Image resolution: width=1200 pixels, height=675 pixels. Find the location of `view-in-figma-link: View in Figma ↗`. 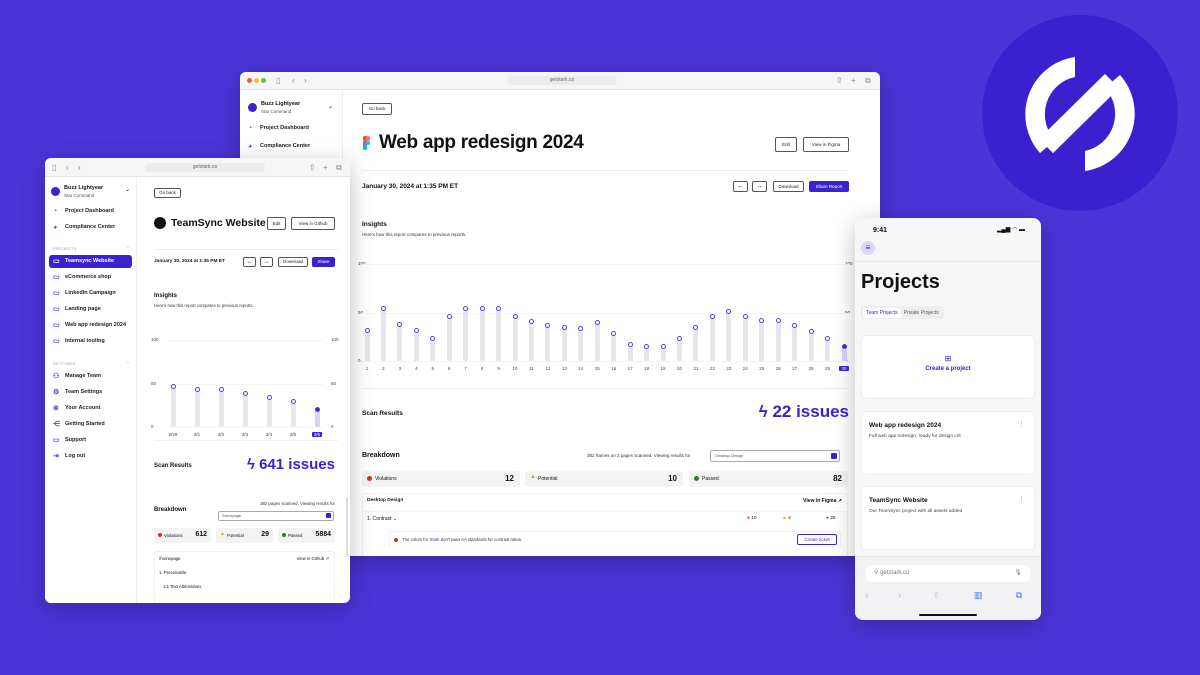

view-in-figma-link: View in Figma ↗ is located at coordinates (822, 501).